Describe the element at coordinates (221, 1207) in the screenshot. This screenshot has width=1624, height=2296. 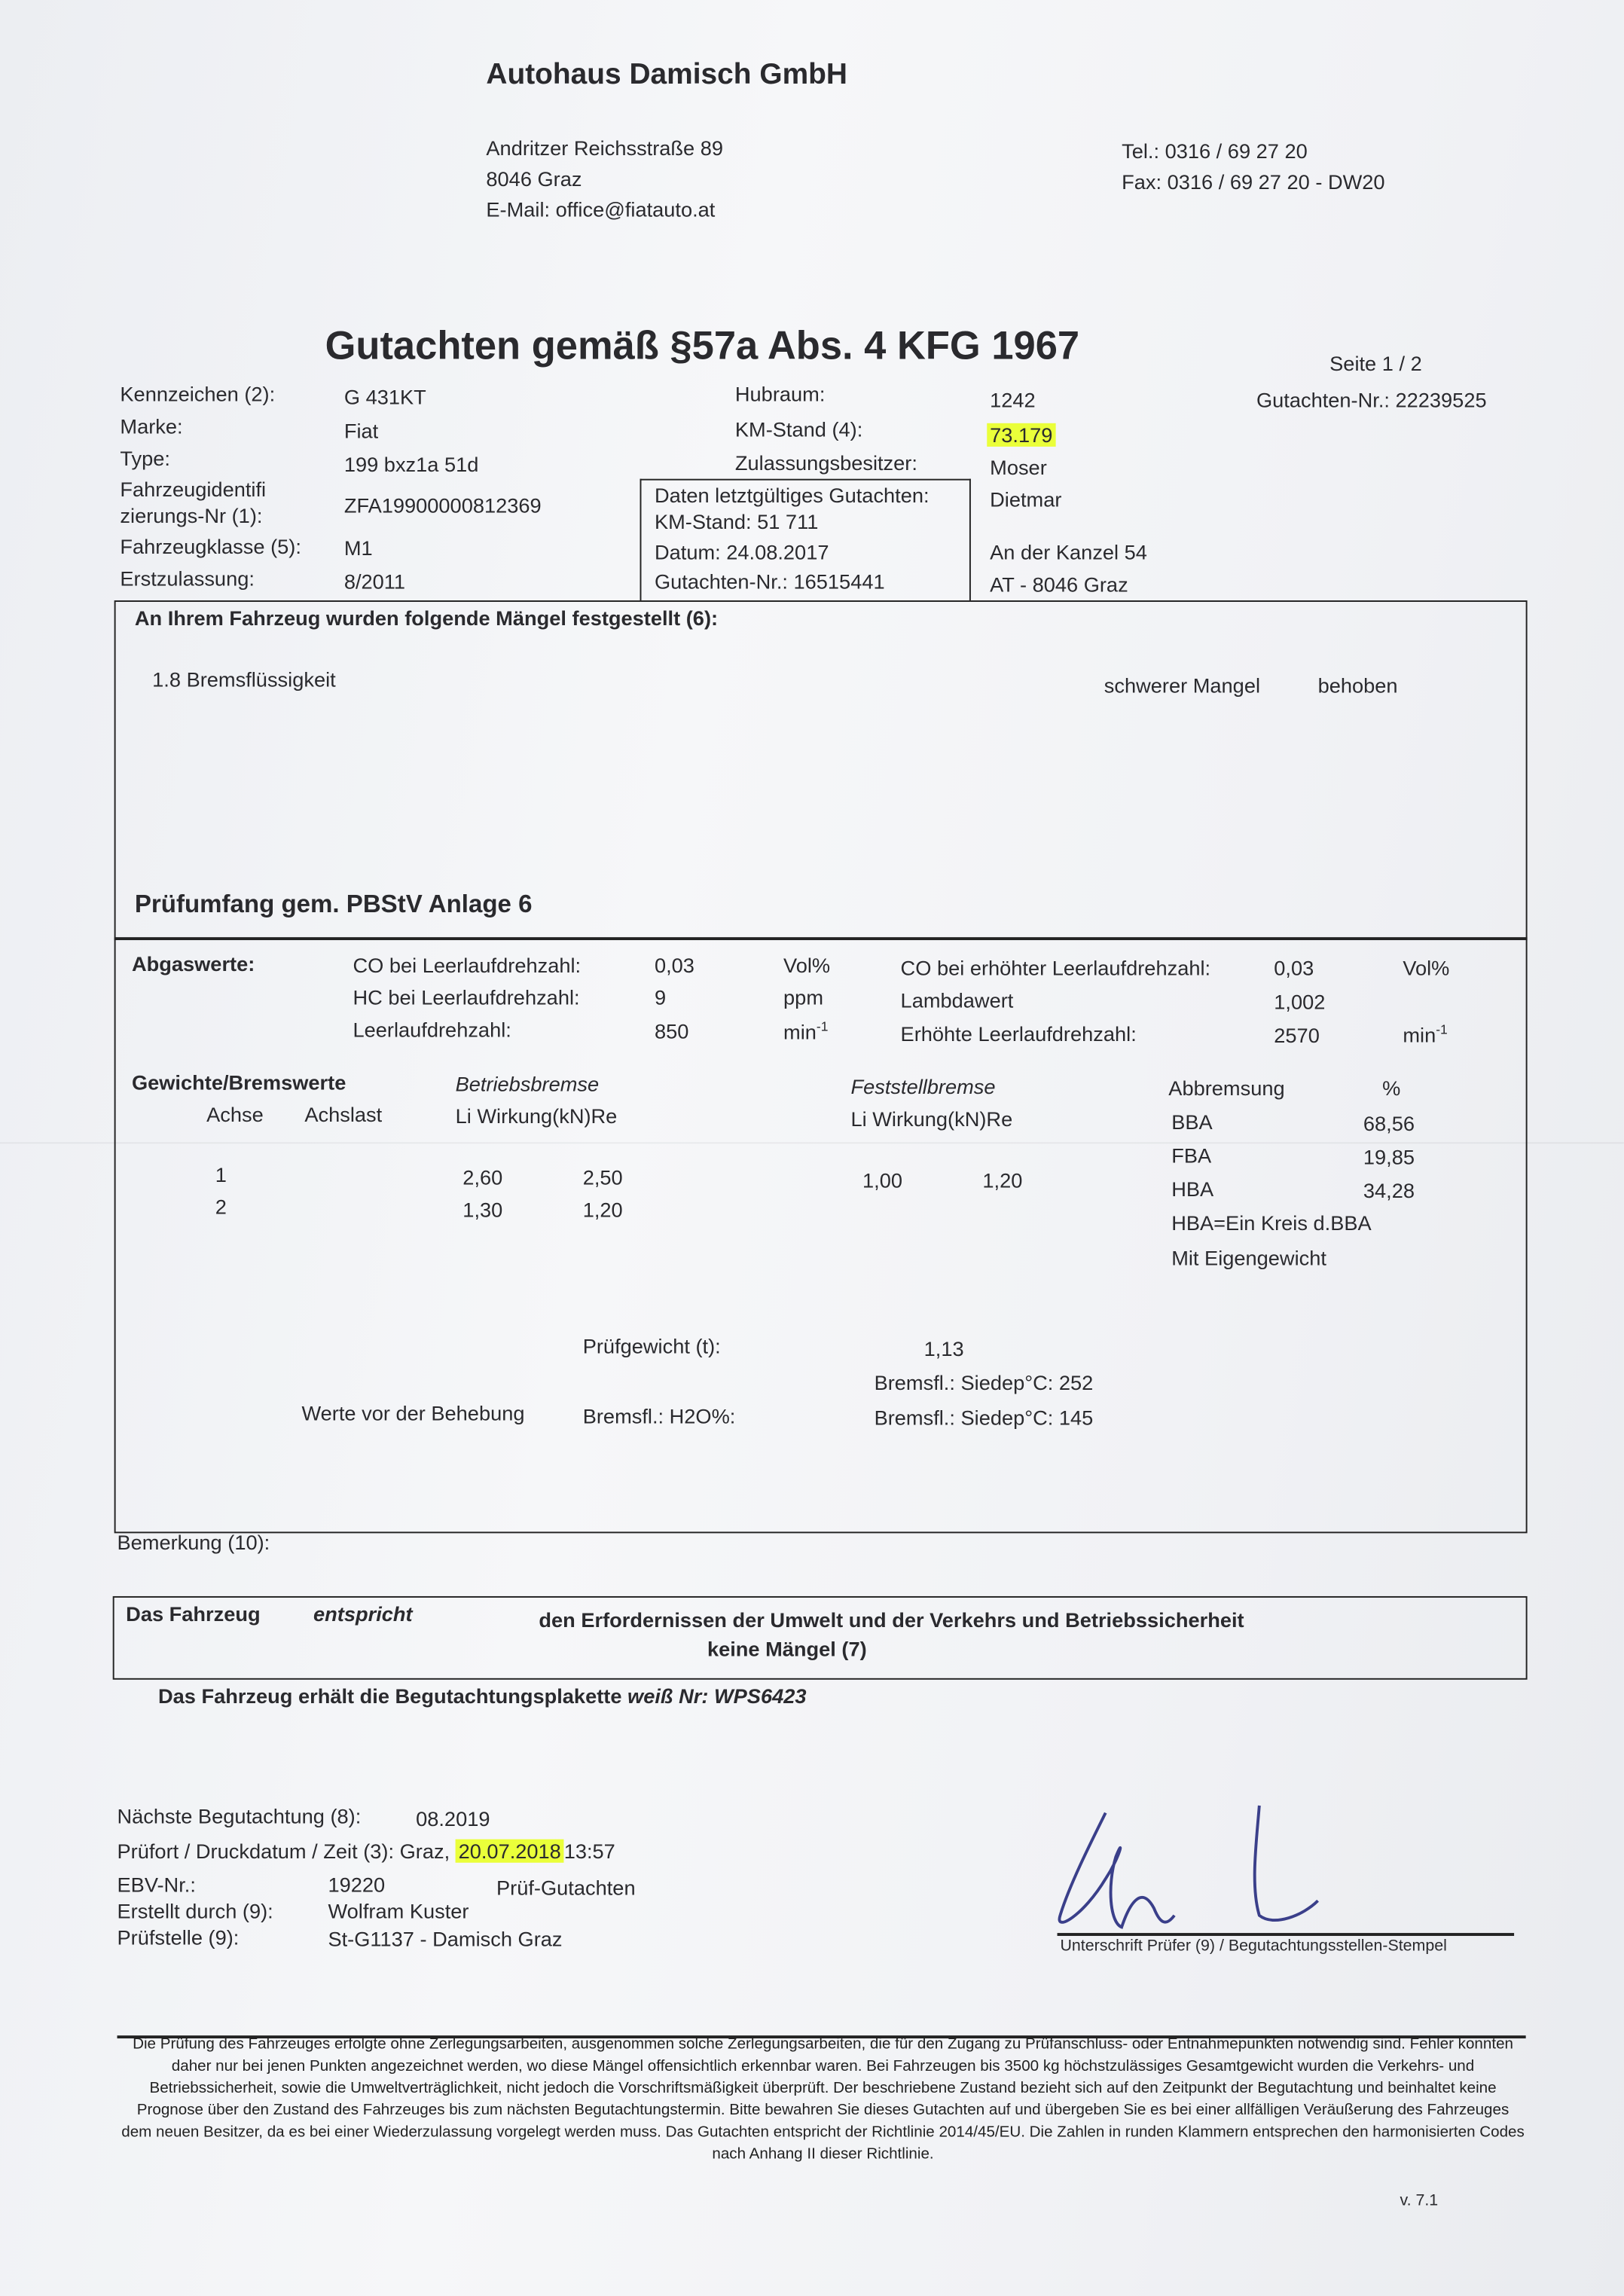
I see `axle-number: 2` at that location.